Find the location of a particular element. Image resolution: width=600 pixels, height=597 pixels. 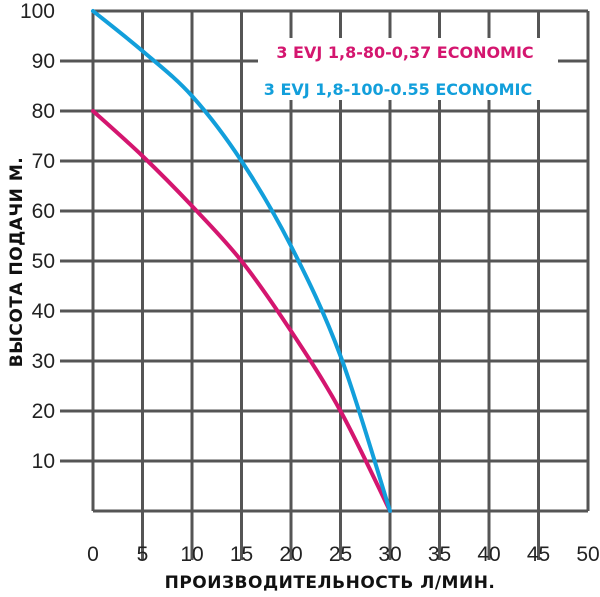

x-tick-label: 30 is located at coordinates (389, 554).